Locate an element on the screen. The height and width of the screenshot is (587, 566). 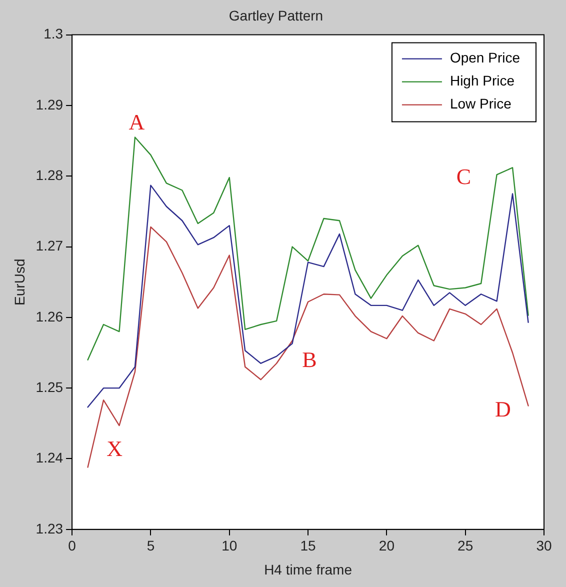
x-tick-label: 15 is located at coordinates (308, 546).